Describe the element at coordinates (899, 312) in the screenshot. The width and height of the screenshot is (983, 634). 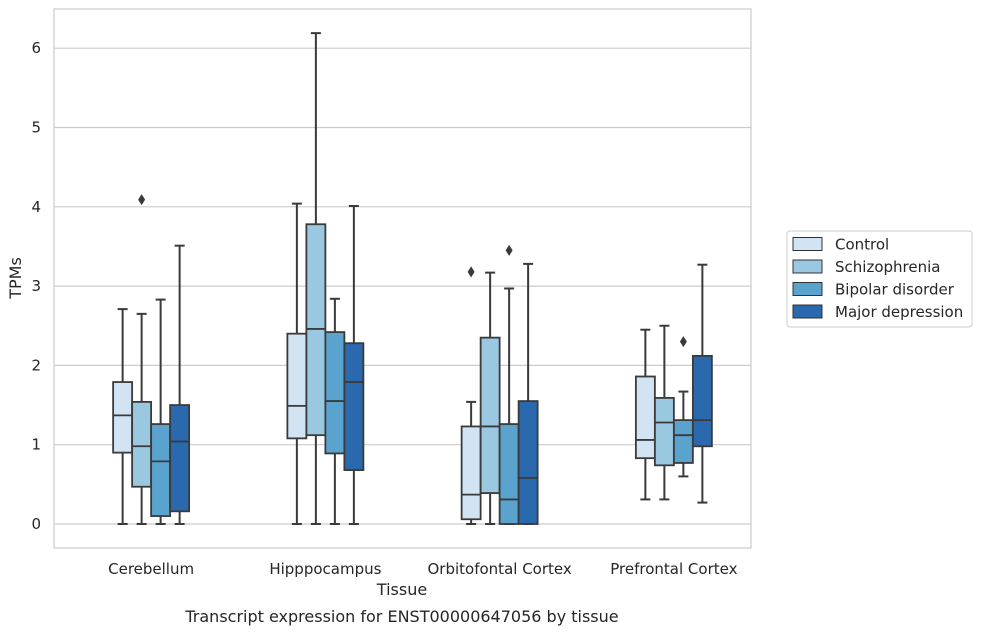
I see `legend-label: Major depression` at that location.